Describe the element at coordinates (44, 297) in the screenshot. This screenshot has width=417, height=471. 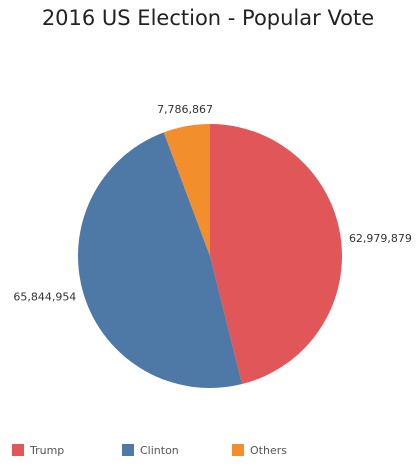
I see `data-label: 65,844,954` at that location.